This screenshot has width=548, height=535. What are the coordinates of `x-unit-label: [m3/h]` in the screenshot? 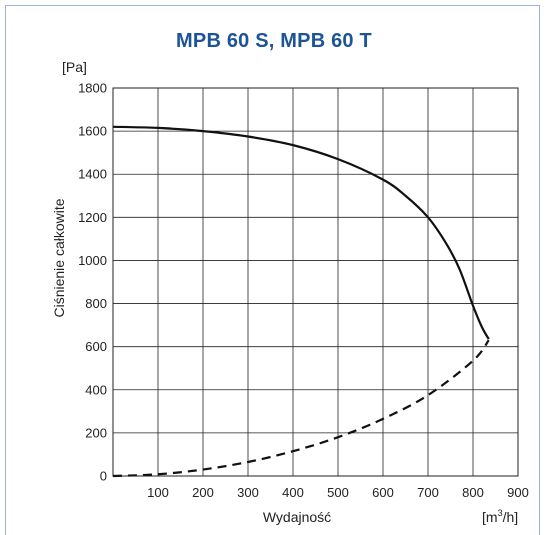 It's located at (500, 516).